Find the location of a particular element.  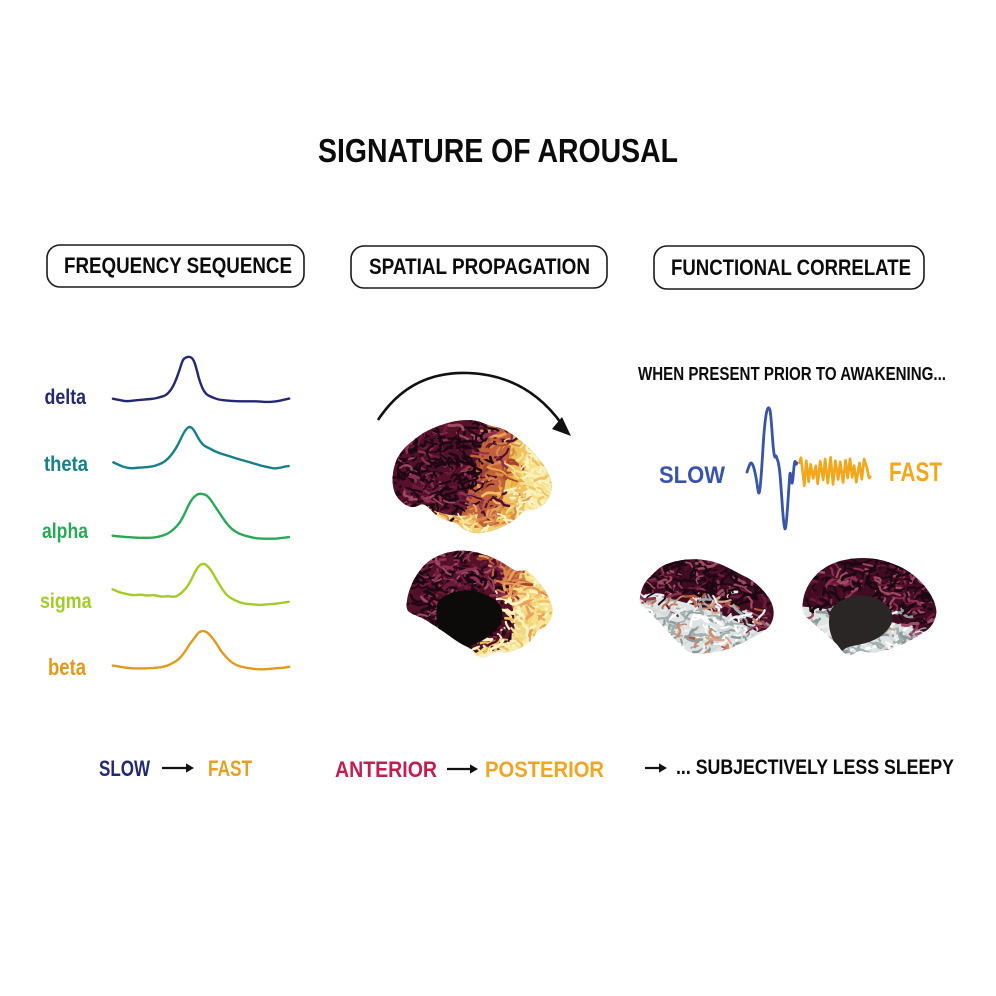

svg-text: delta is located at coordinates (66, 397).